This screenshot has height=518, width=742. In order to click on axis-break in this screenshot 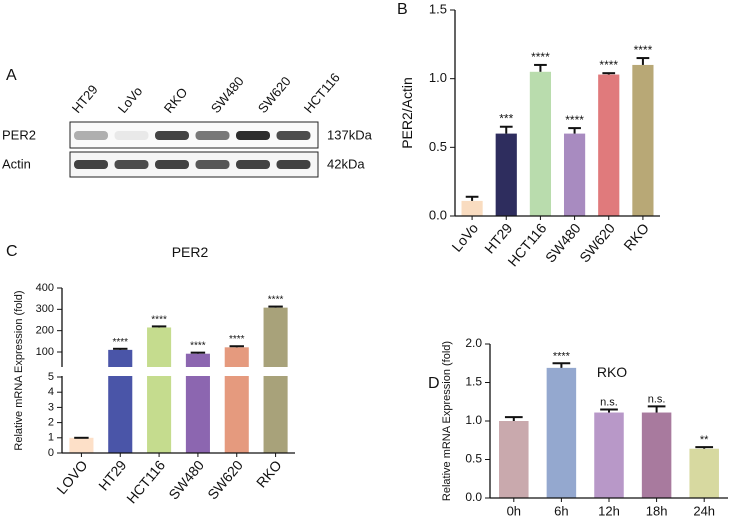, I will do `click(175, 371)`.